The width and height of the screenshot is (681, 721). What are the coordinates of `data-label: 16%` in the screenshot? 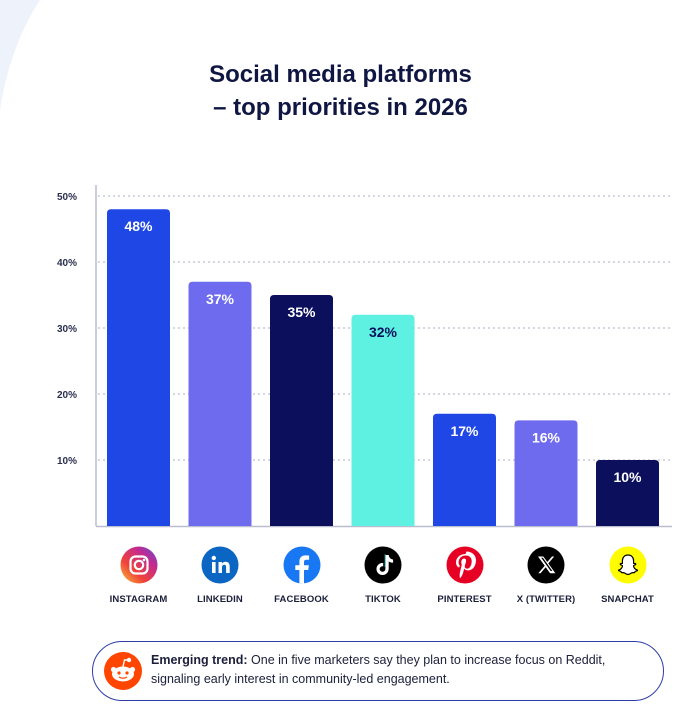 It's located at (546, 437).